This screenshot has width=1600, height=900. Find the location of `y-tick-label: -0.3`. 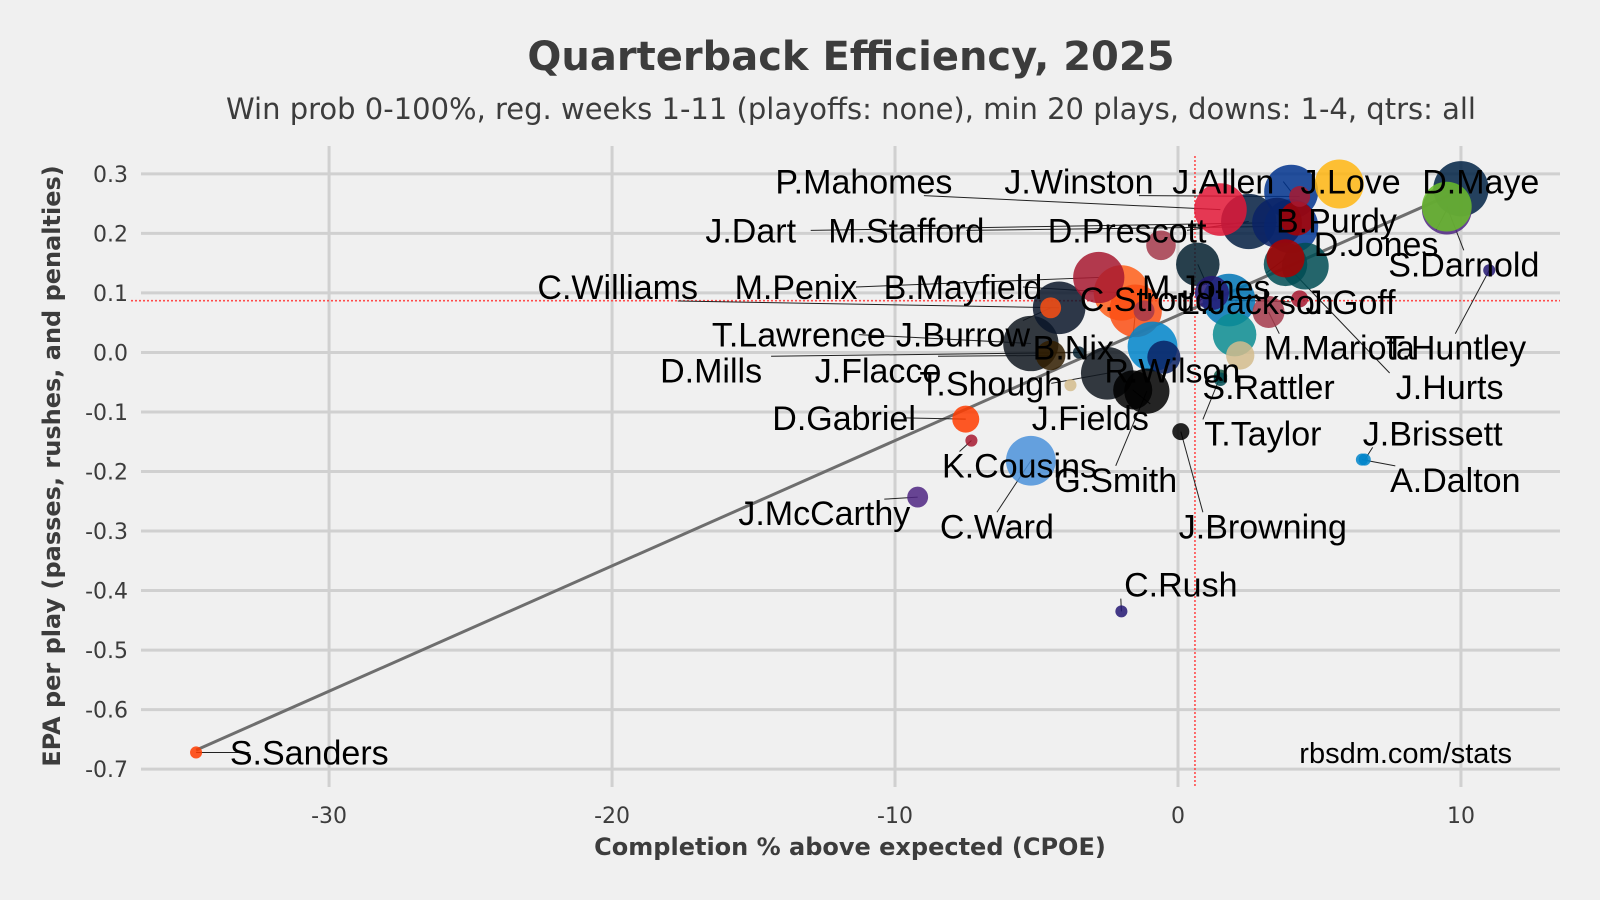

y-tick-label: -0.3 is located at coordinates (106, 532).